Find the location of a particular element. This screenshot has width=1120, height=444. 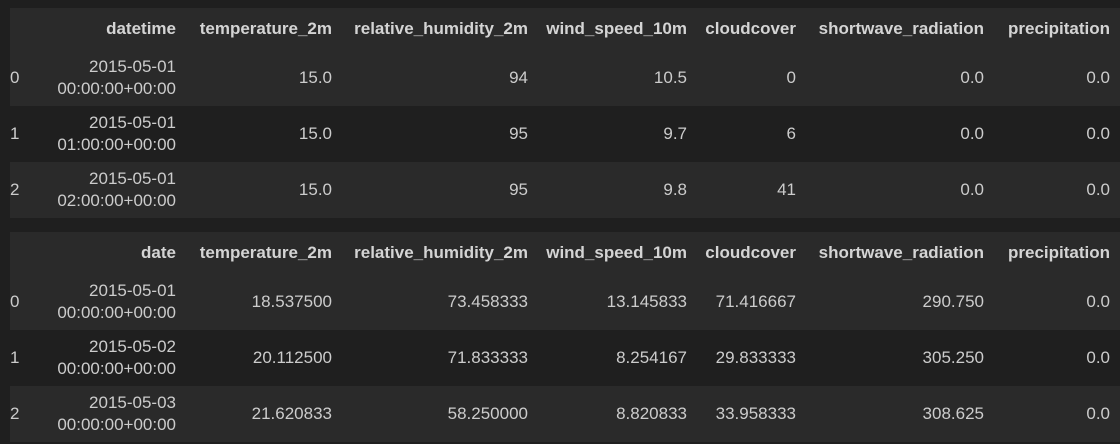

cloudcover-cell: 33.958333 is located at coordinates (755, 413).